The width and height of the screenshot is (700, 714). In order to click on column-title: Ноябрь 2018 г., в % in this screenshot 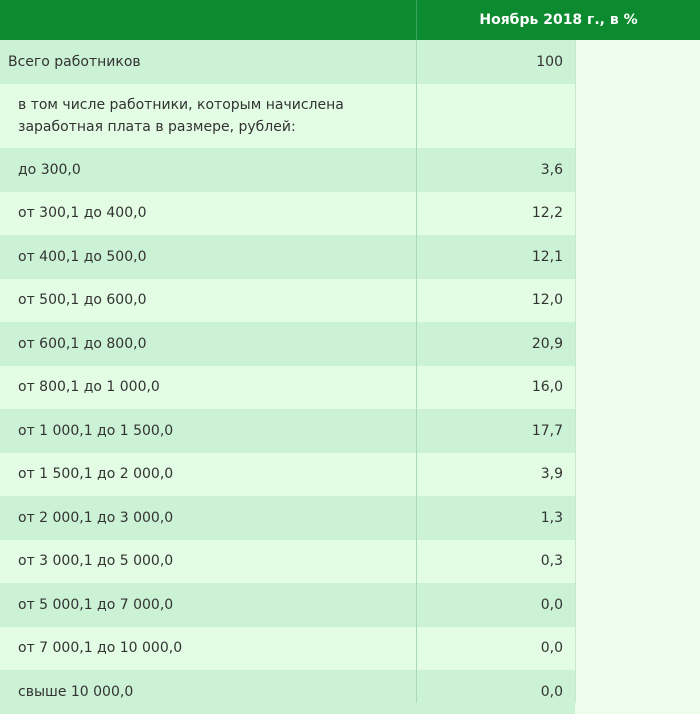, I will do `click(558, 20)`.